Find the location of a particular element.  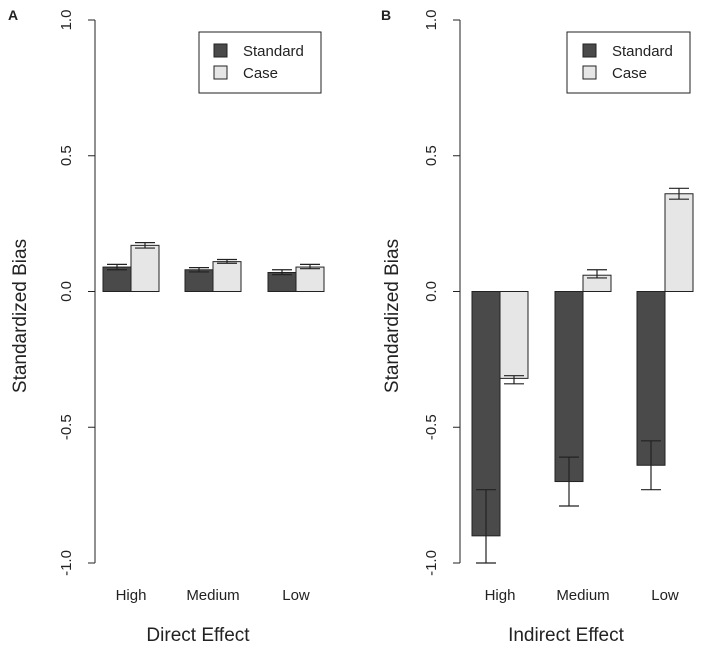

panel-a-legend-label-case: Case is located at coordinates (260, 73).